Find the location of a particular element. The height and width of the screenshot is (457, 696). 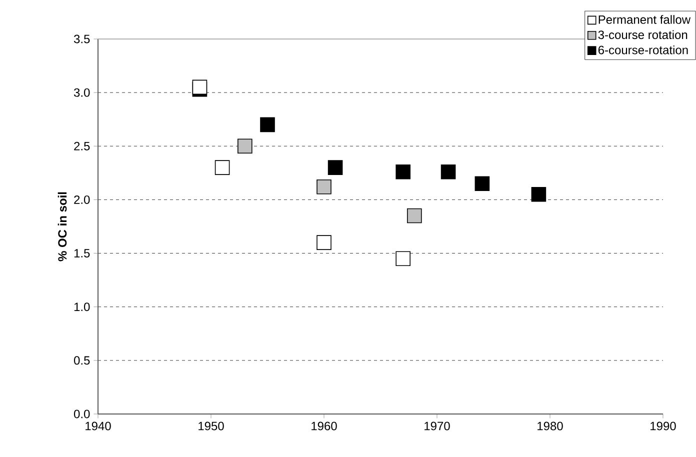

y-tick-label: 1.0 is located at coordinates (82, 307).